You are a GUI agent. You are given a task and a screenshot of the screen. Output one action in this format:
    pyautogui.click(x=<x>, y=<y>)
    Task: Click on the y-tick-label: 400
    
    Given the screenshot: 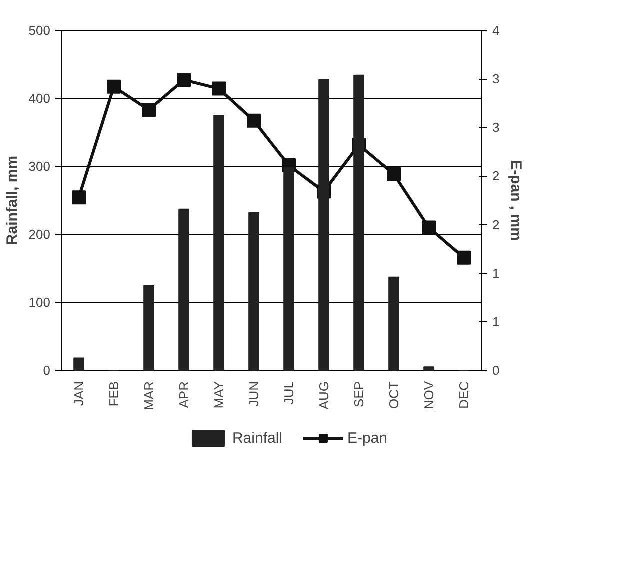 What is the action you would take?
    pyautogui.click(x=39, y=98)
    